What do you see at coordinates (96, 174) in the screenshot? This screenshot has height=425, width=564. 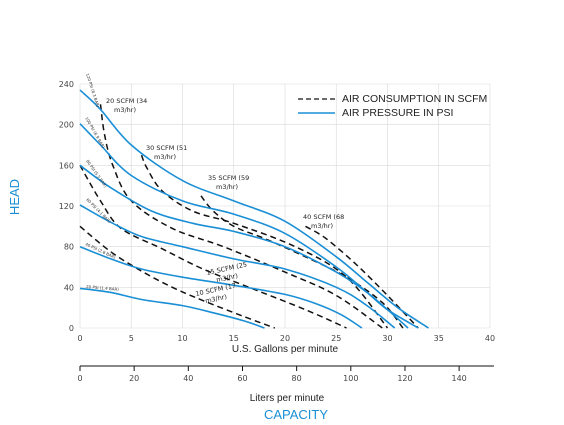 I see `psi-label-3: 80 PSI (5.5 BAR)` at bounding box center [96, 174].